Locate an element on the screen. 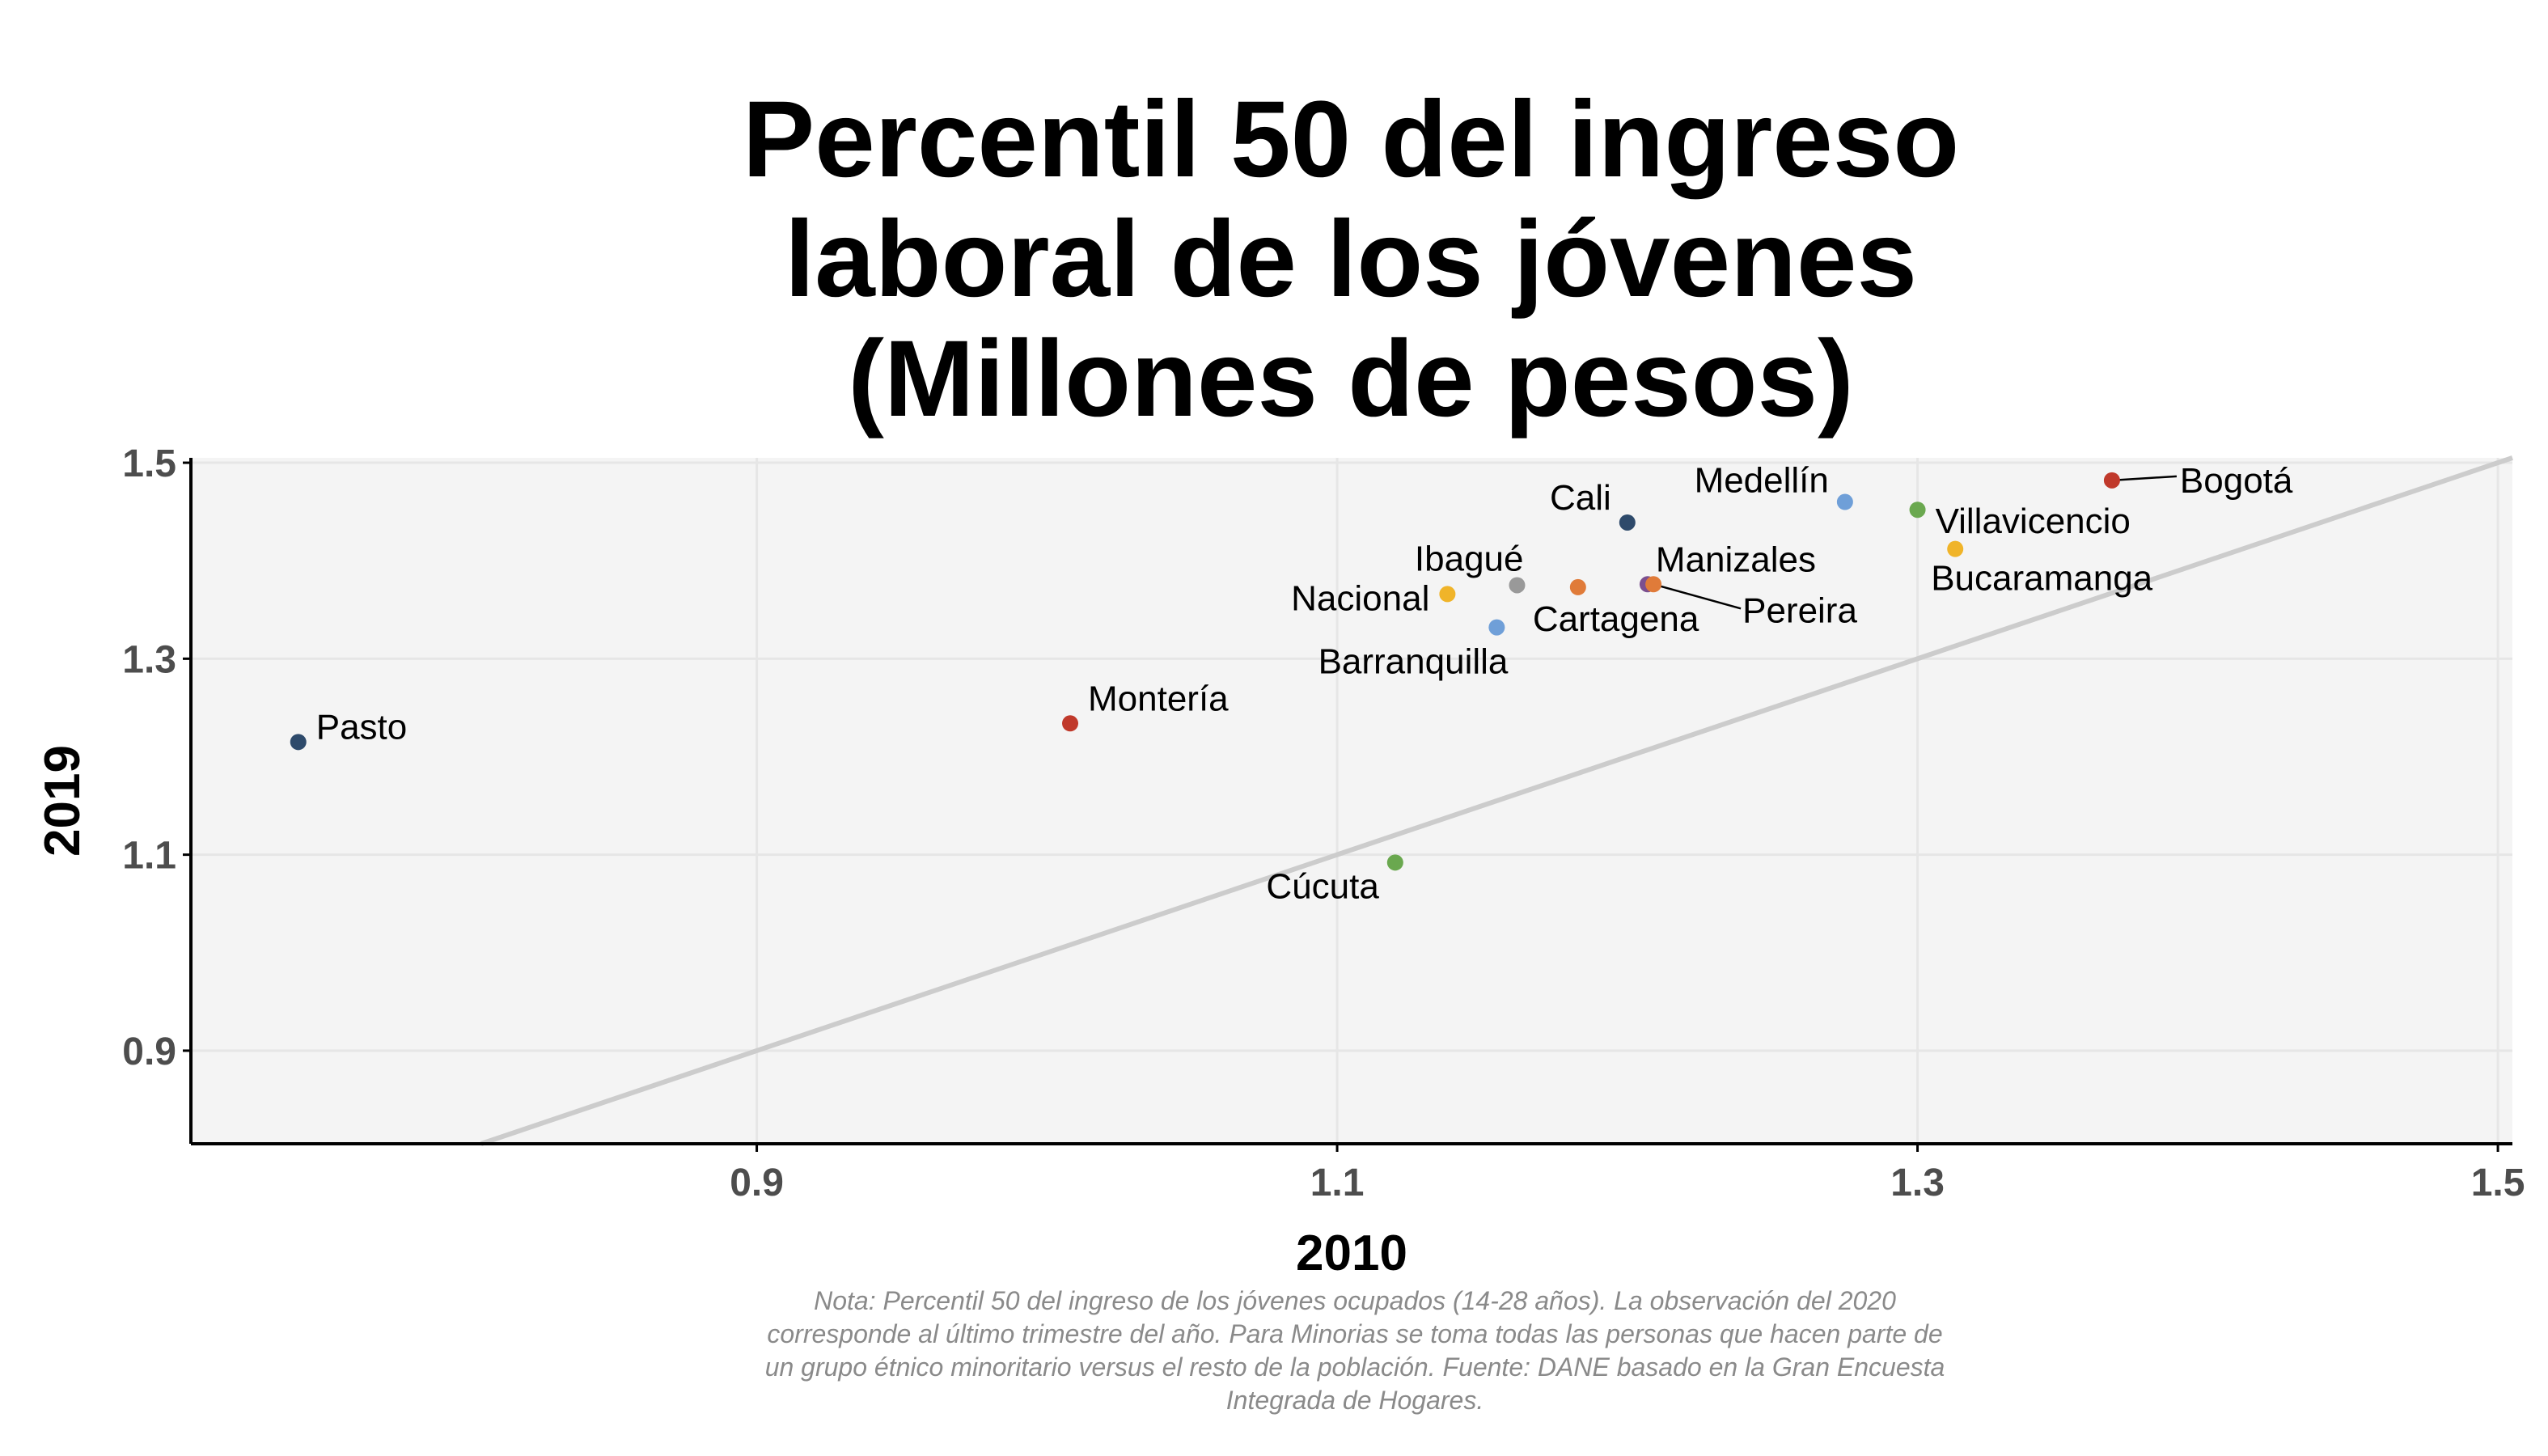 The image size is (2548, 1456). x-axis-title: 2010 is located at coordinates (1351, 1253).